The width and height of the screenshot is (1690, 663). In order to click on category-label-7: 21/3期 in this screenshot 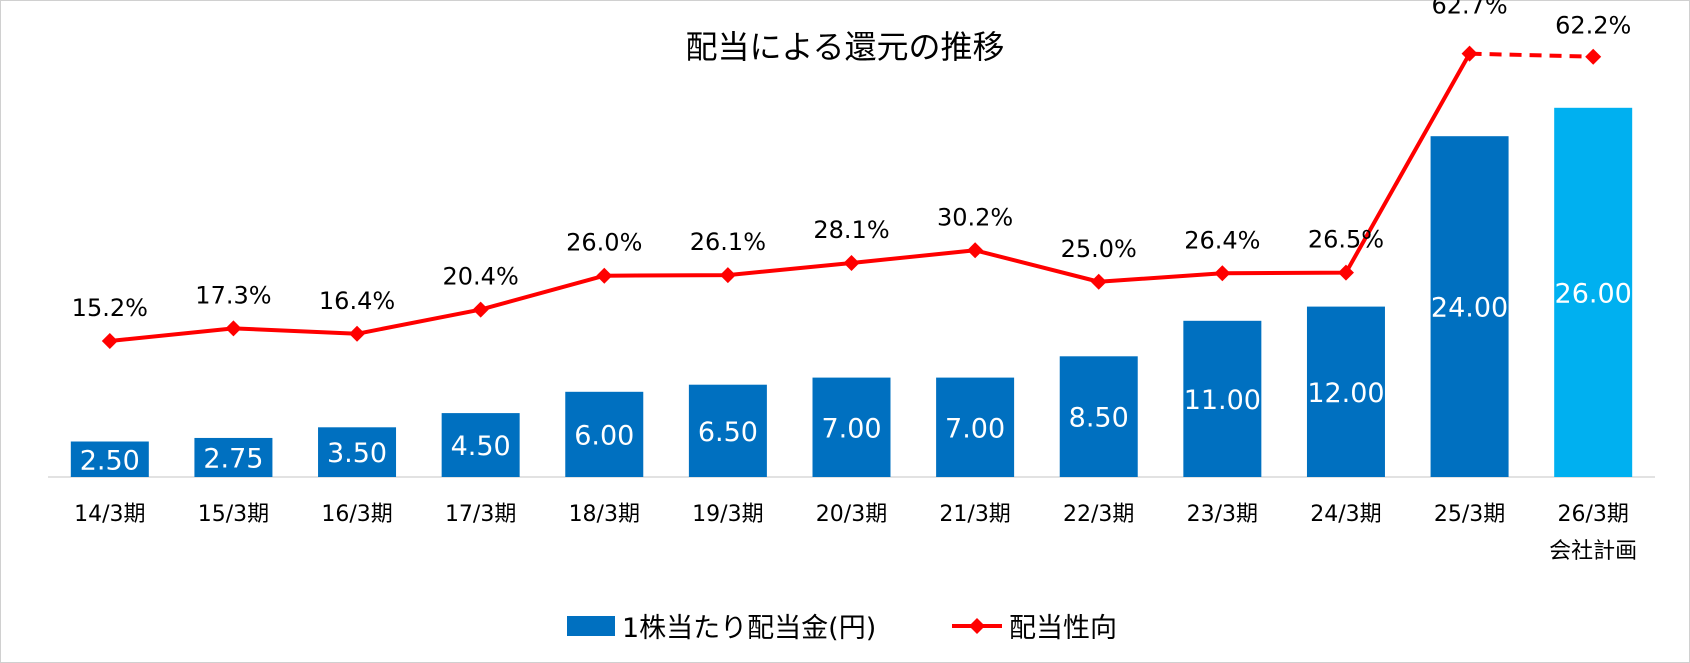, I will do `click(974, 514)`.